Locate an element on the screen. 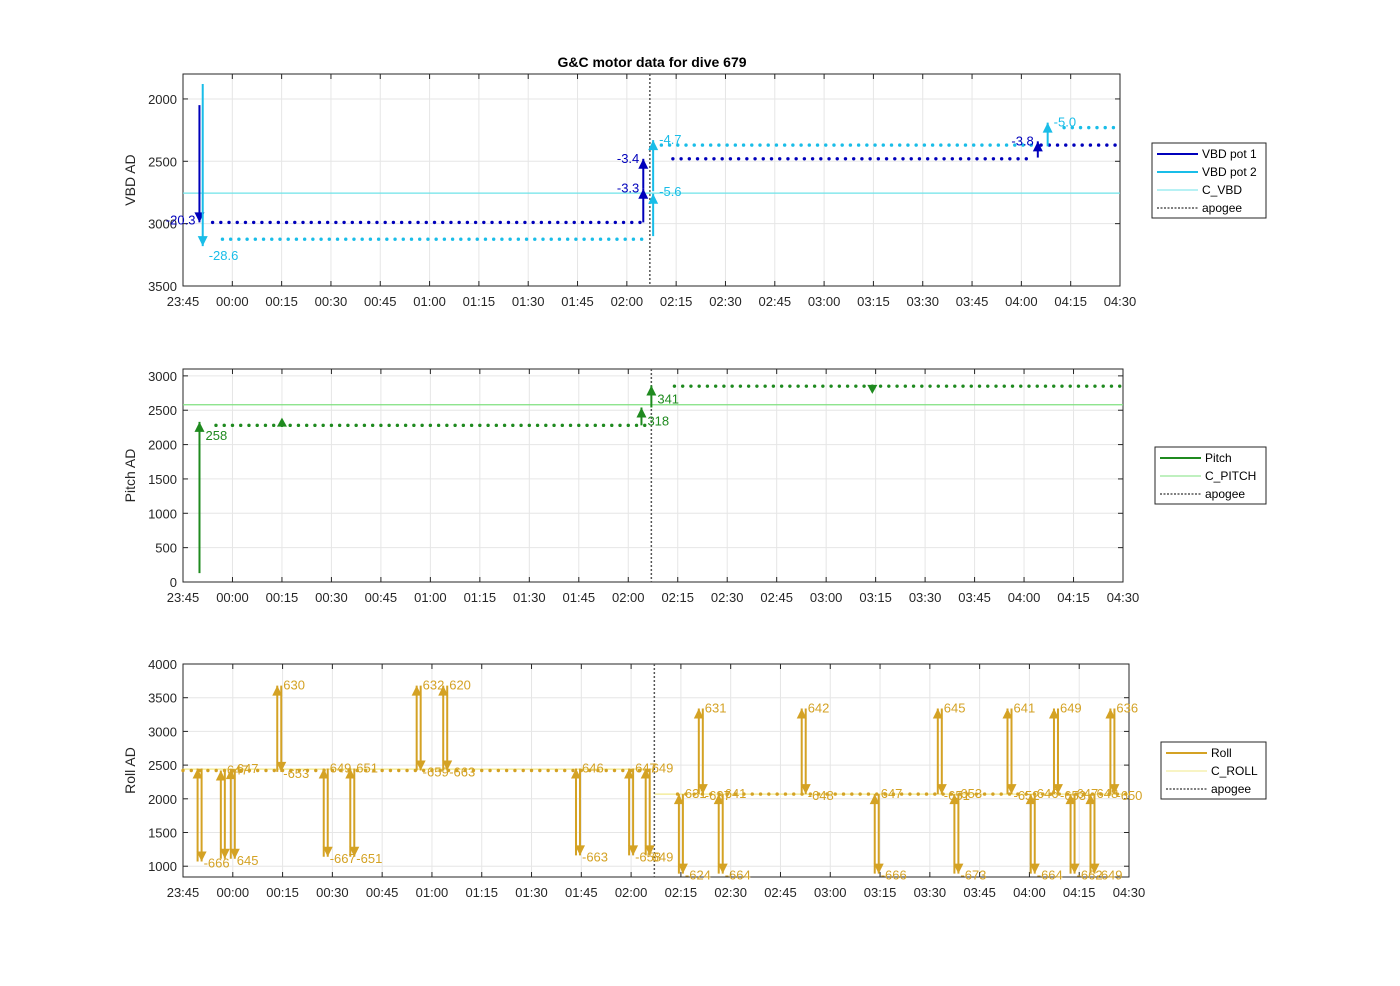  move-label: -28.6 is located at coordinates (224, 255).